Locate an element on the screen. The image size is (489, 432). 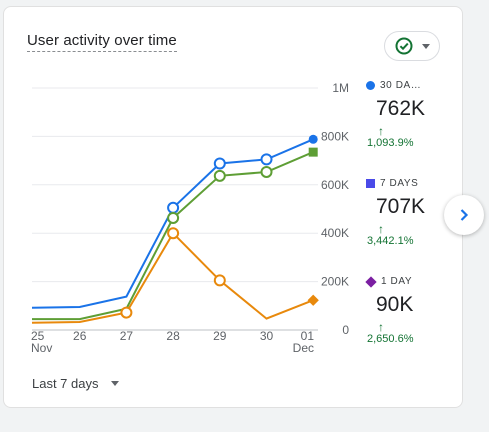
x-tick-label: 30 is located at coordinates (267, 336).